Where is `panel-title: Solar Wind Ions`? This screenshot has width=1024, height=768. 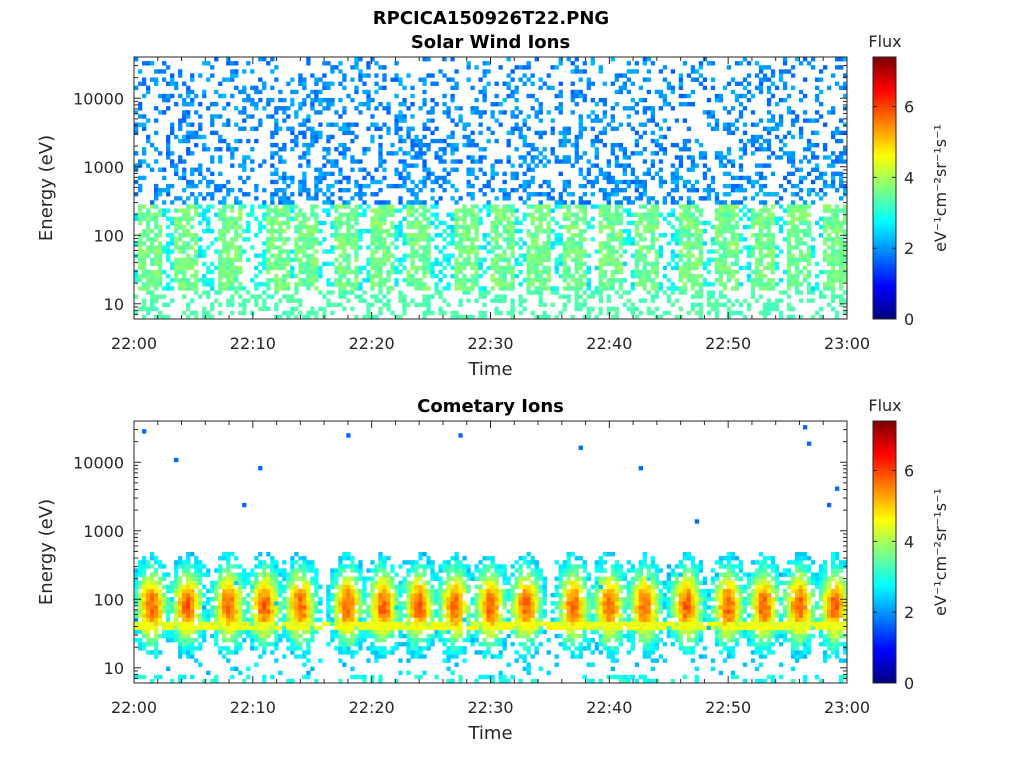 panel-title: Solar Wind Ions is located at coordinates (490, 42).